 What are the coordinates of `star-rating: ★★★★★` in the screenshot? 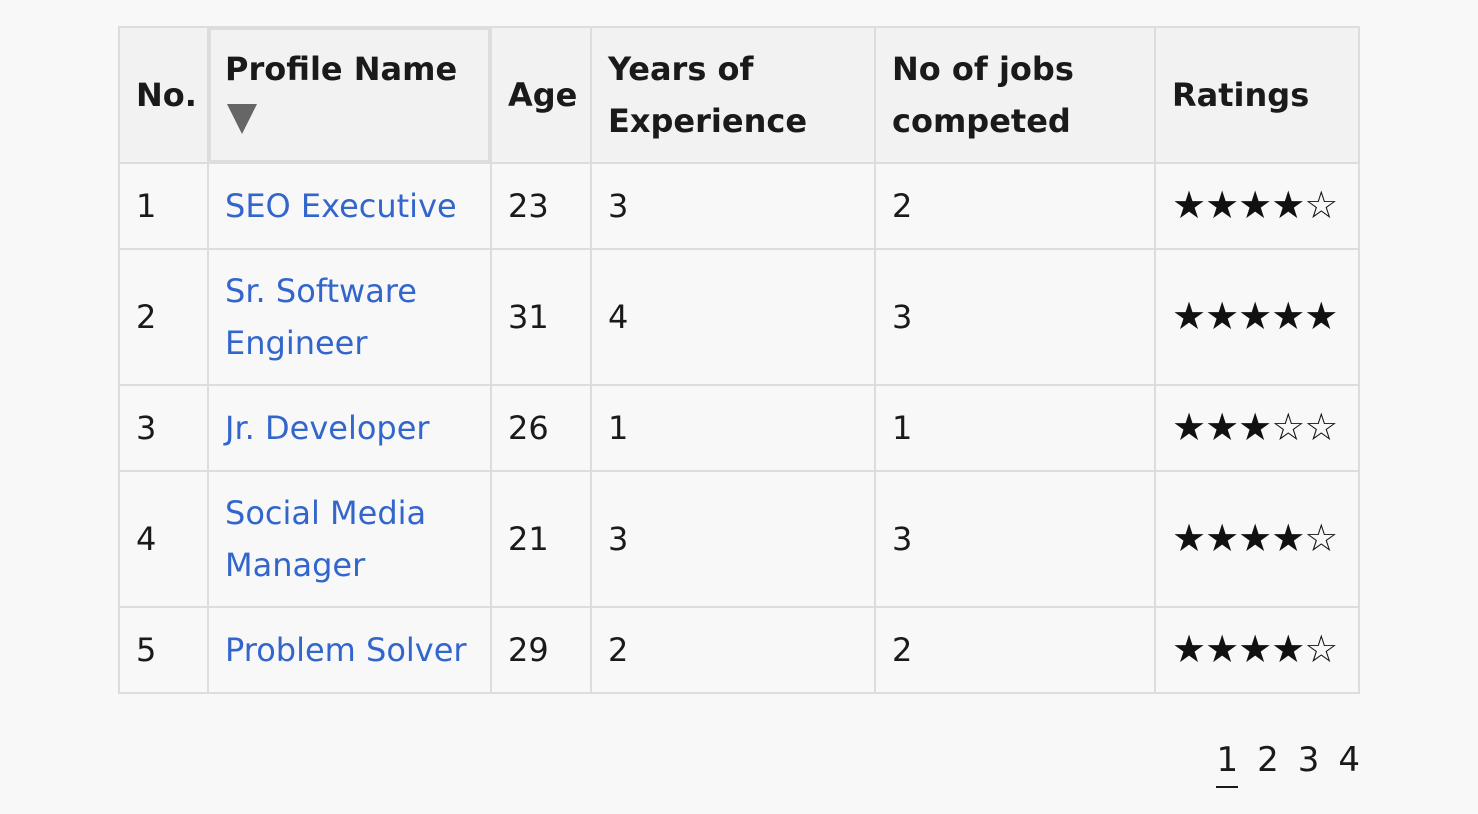 It's located at (1255, 316).